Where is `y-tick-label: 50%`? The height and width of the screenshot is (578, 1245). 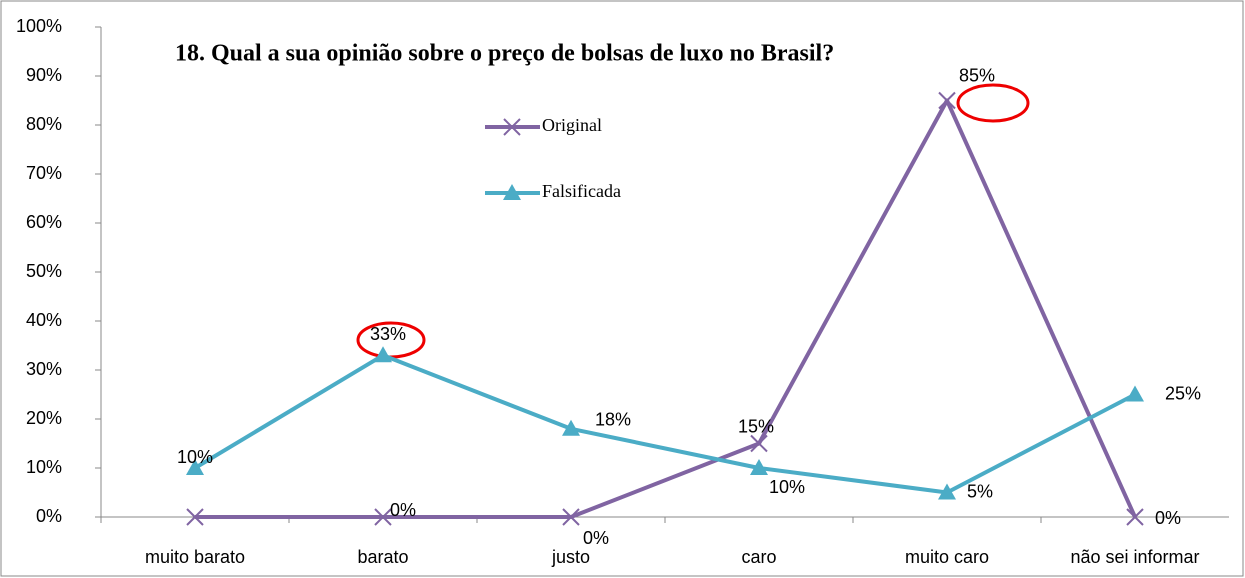 y-tick-label: 50% is located at coordinates (44, 271).